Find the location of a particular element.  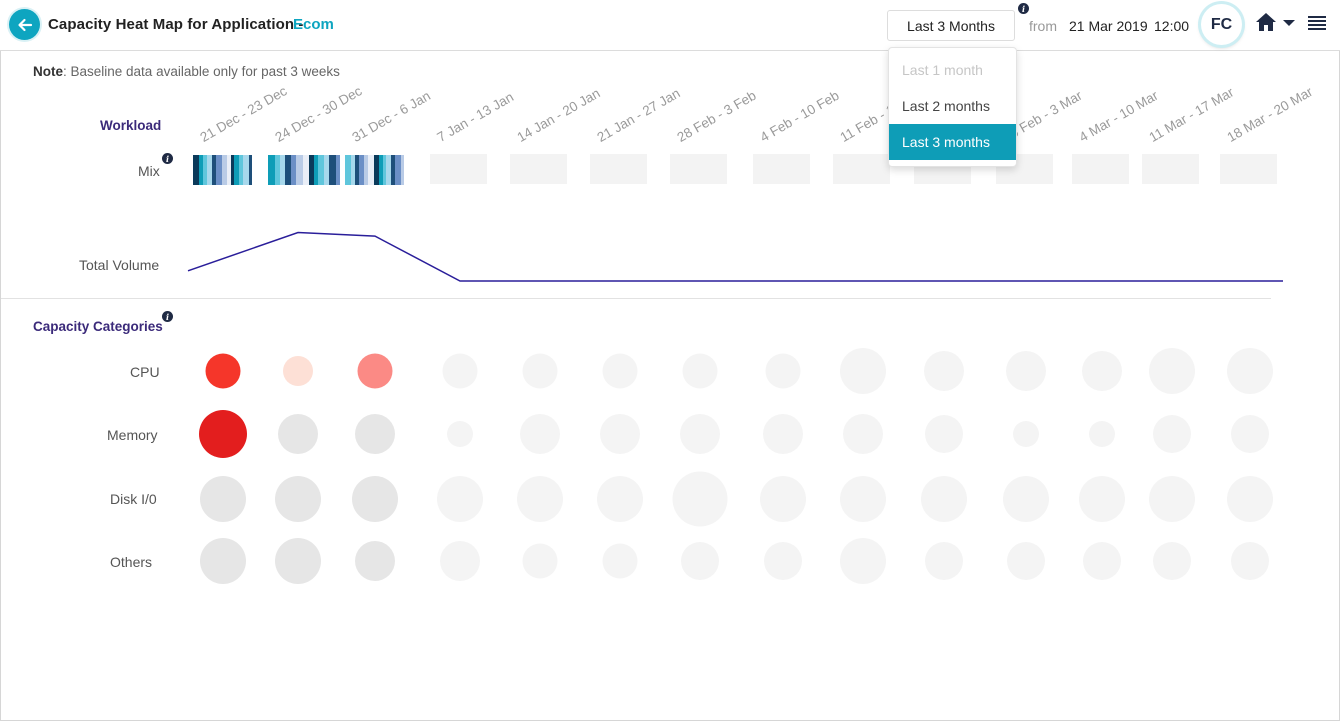

period-dropdown: Last 1 month Last 2 months Last 3 months is located at coordinates (952, 107).